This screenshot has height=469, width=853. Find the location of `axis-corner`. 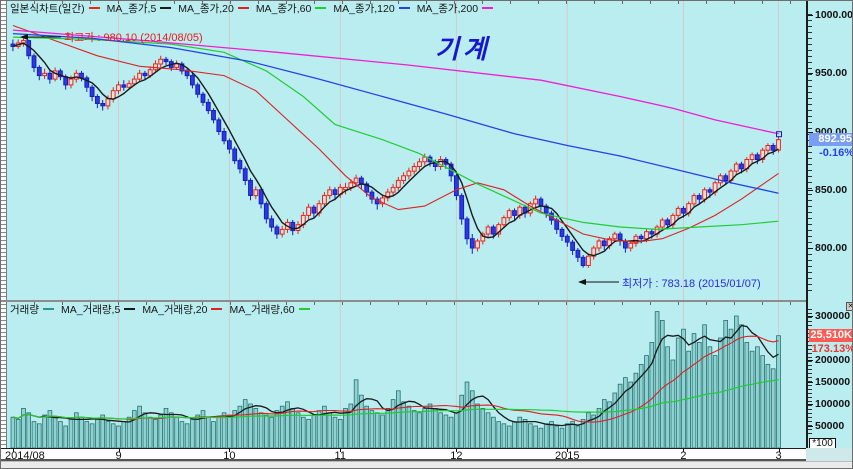

axis-corner is located at coordinates (829, 454).